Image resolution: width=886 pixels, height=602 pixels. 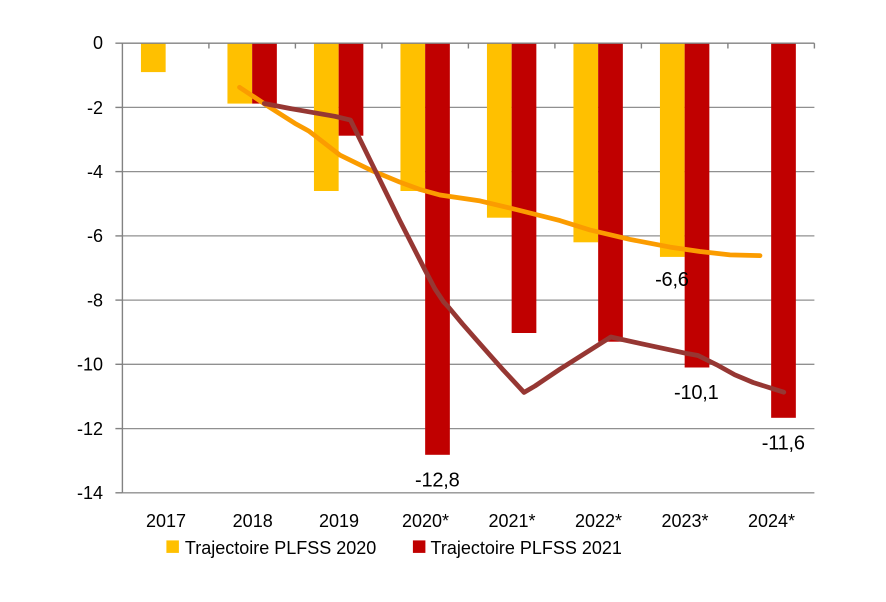 What do you see at coordinates (783, 443) in the screenshot?
I see `svg-text: -11,6` at bounding box center [783, 443].